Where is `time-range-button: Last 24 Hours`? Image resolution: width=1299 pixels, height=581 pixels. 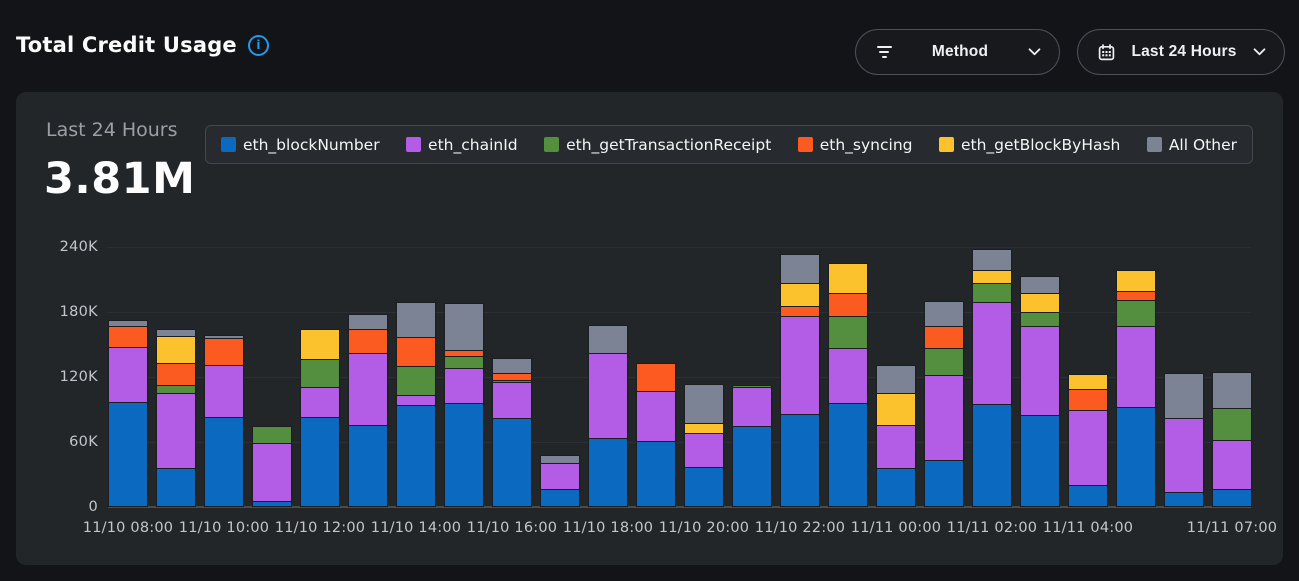 time-range-button: Last 24 Hours is located at coordinates (1181, 52).